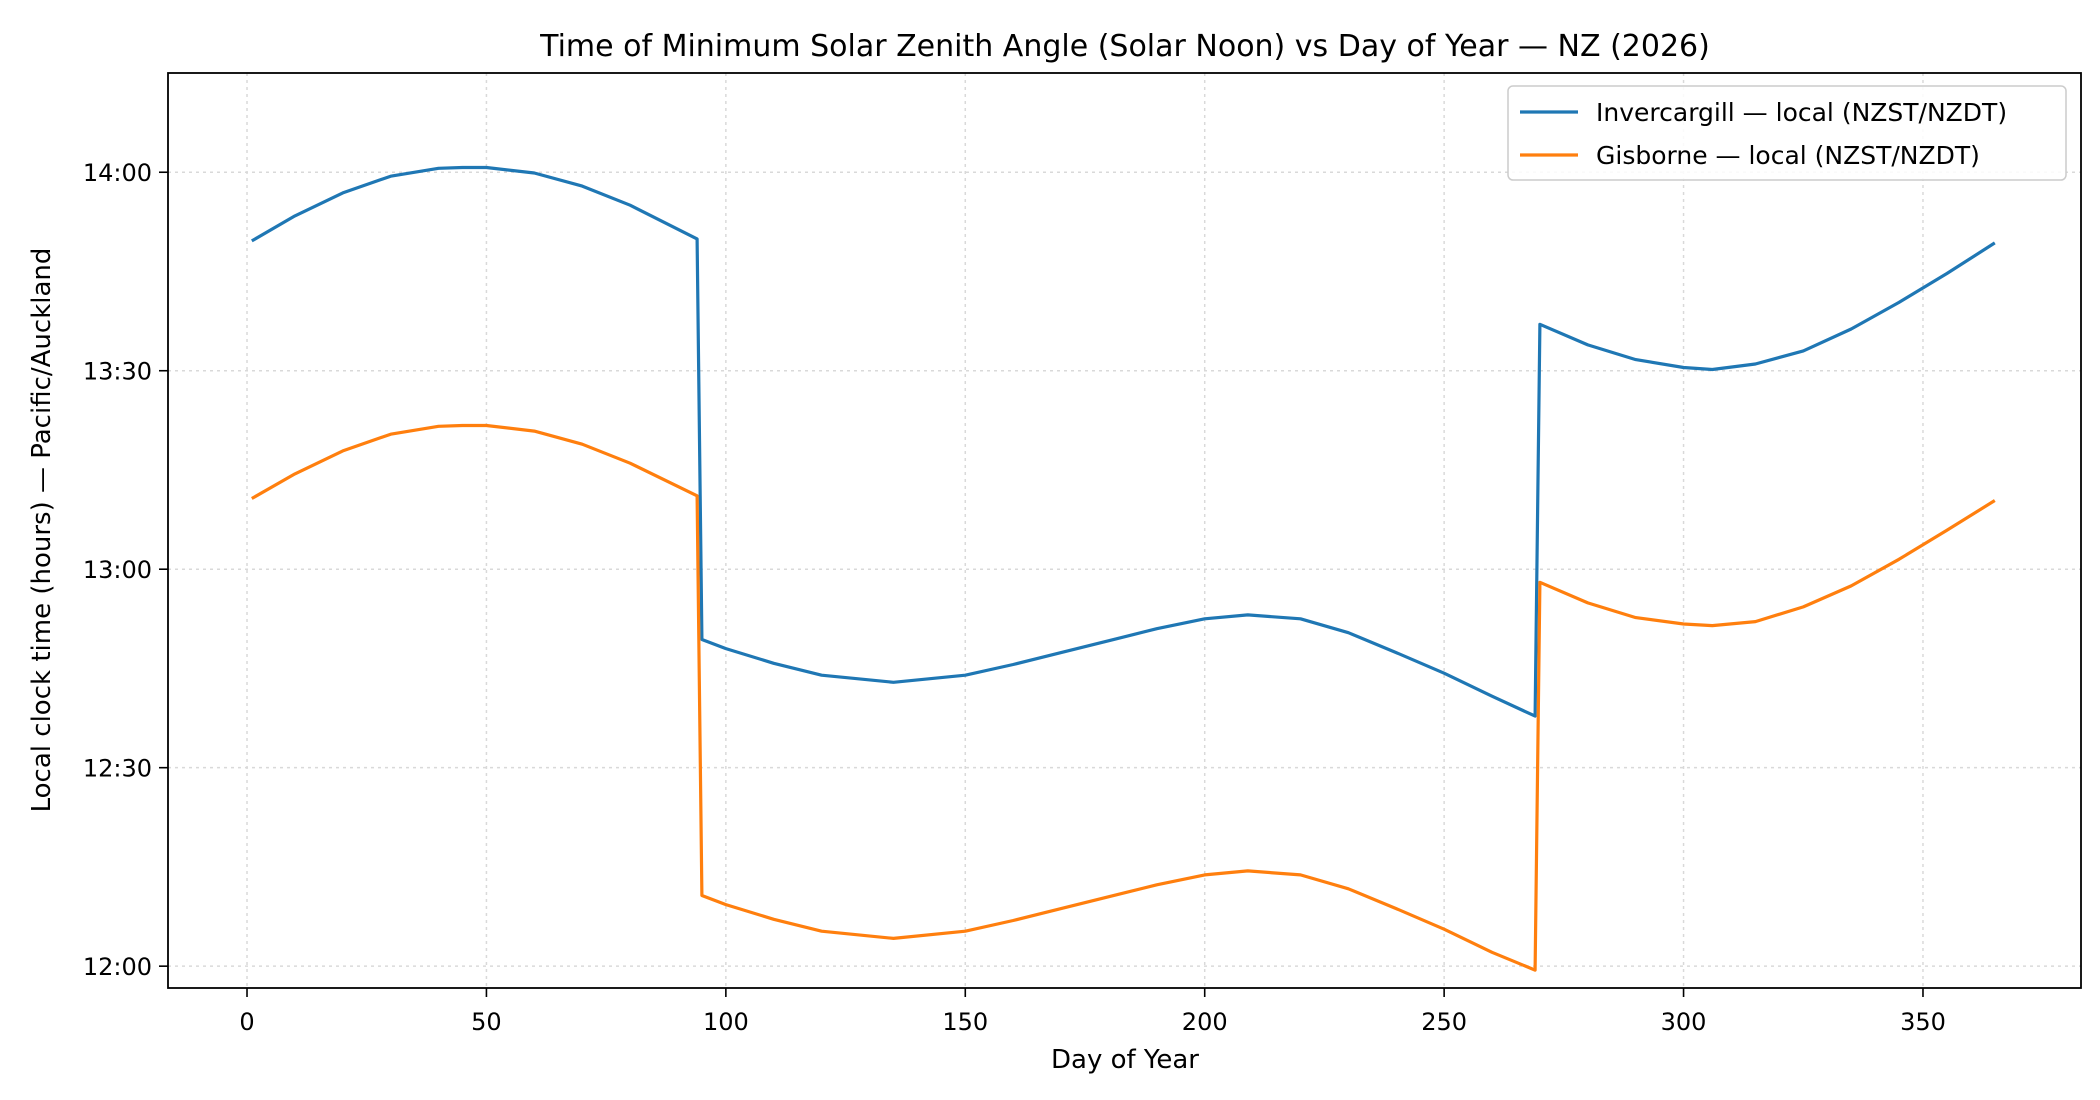 This screenshot has width=2100, height=1100. Describe the element at coordinates (486, 1022) in the screenshot. I see `x-tick-label: 50` at that location.